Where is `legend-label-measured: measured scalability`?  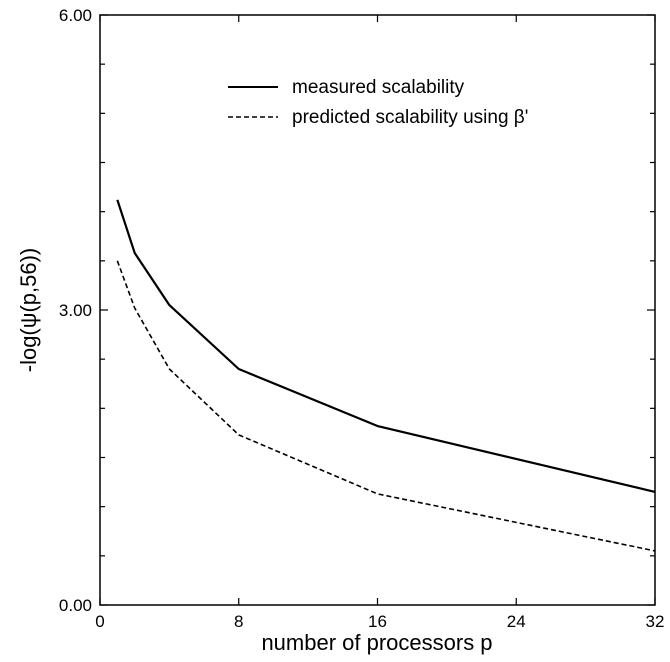
legend-label-measured: measured scalability is located at coordinates (378, 87).